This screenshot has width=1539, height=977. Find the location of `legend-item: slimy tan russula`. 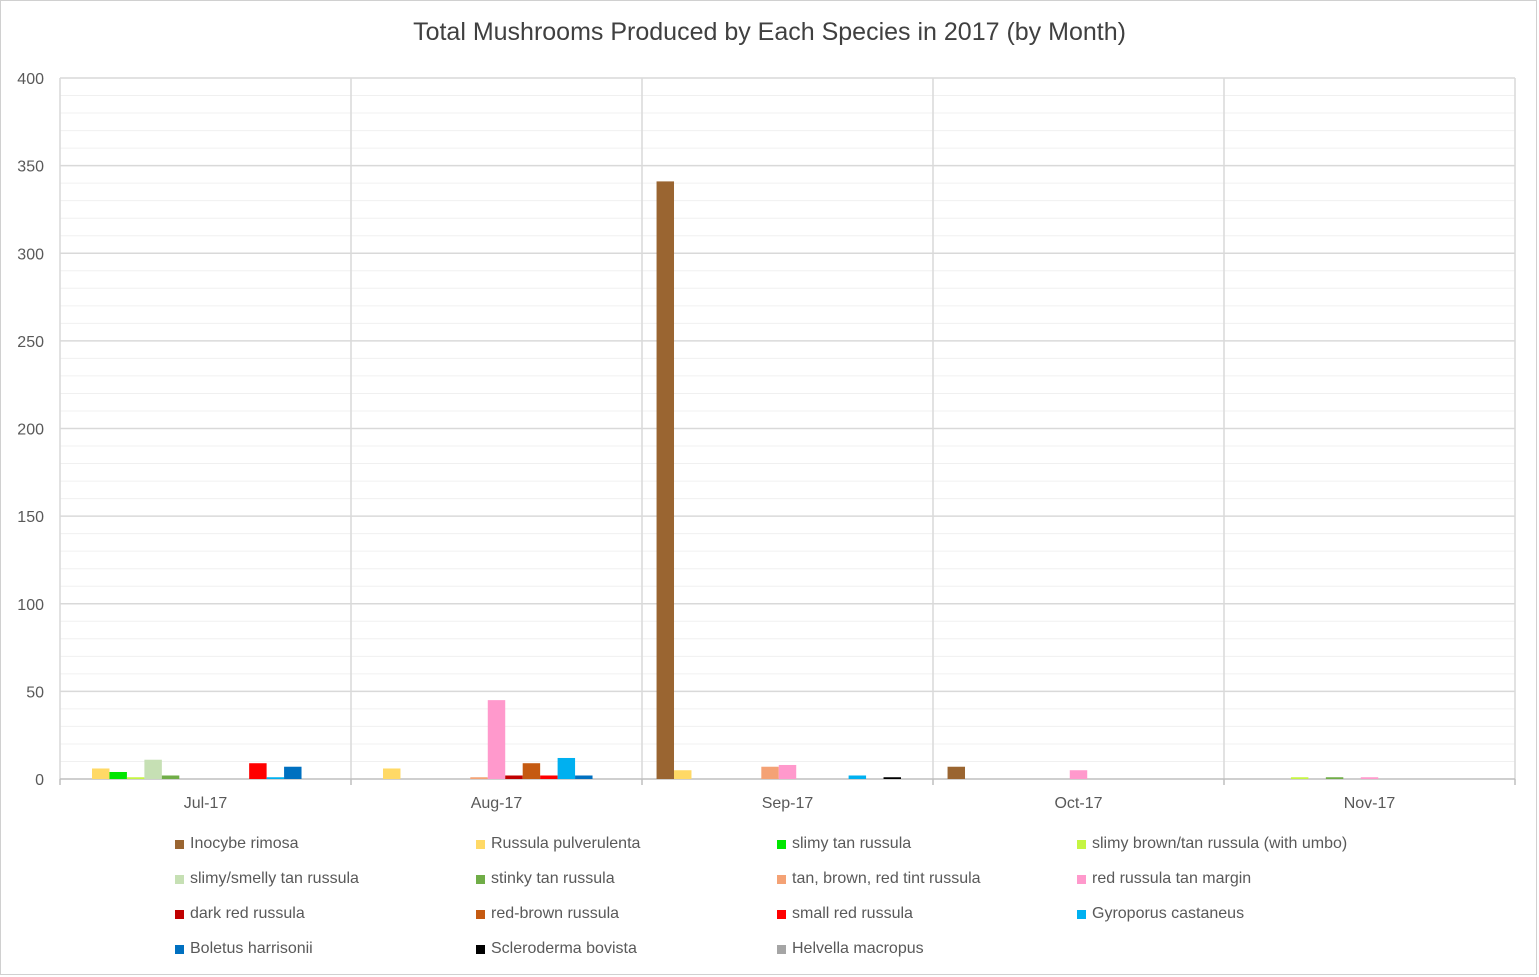

legend-item: slimy tan russula is located at coordinates (844, 844).